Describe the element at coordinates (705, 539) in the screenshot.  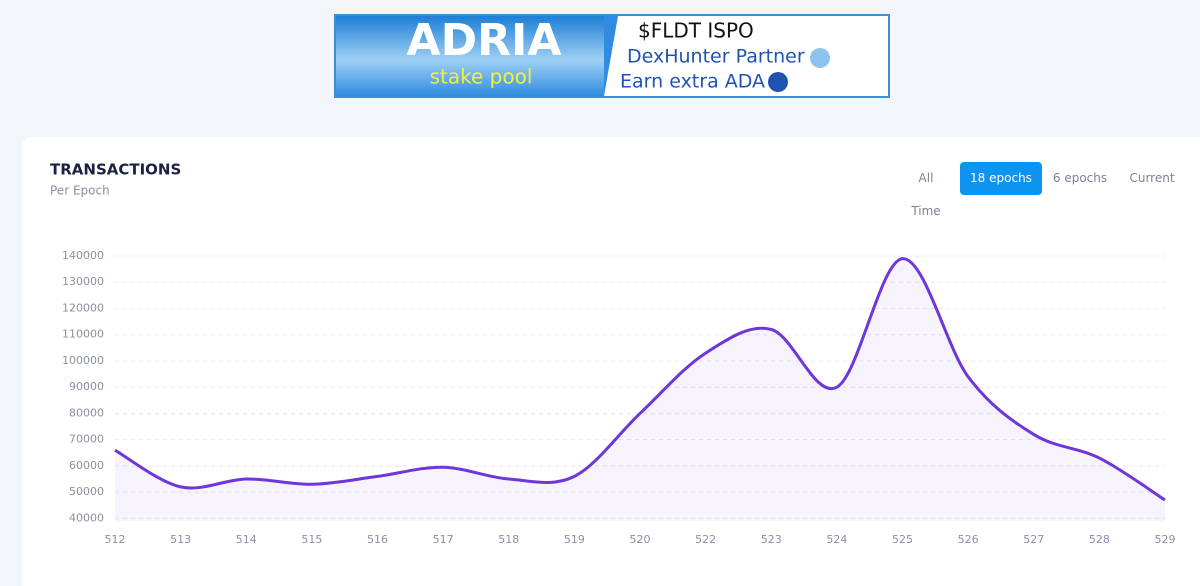
I see `x-tick-label: 522` at that location.